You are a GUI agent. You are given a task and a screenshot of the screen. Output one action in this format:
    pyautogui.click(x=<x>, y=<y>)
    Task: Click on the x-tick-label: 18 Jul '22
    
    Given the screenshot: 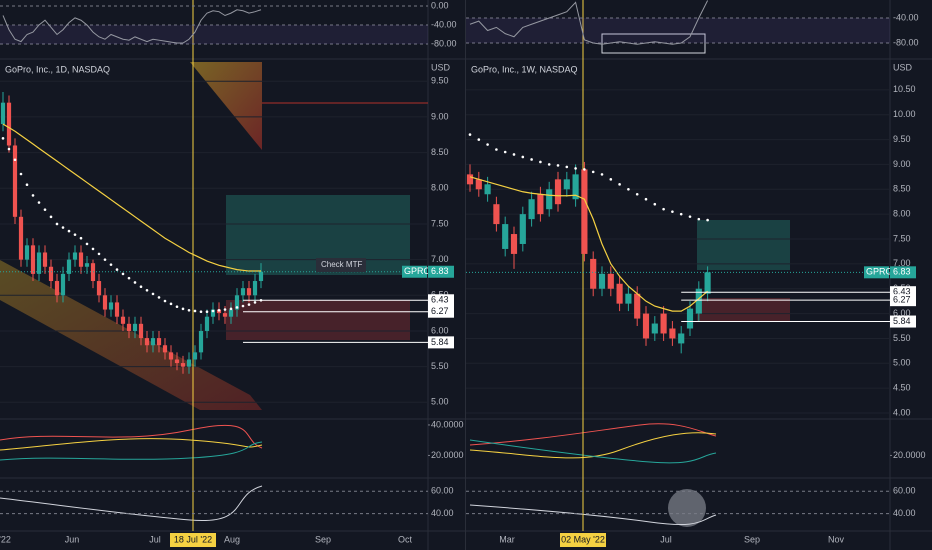 What is the action you would take?
    pyautogui.click(x=193, y=539)
    